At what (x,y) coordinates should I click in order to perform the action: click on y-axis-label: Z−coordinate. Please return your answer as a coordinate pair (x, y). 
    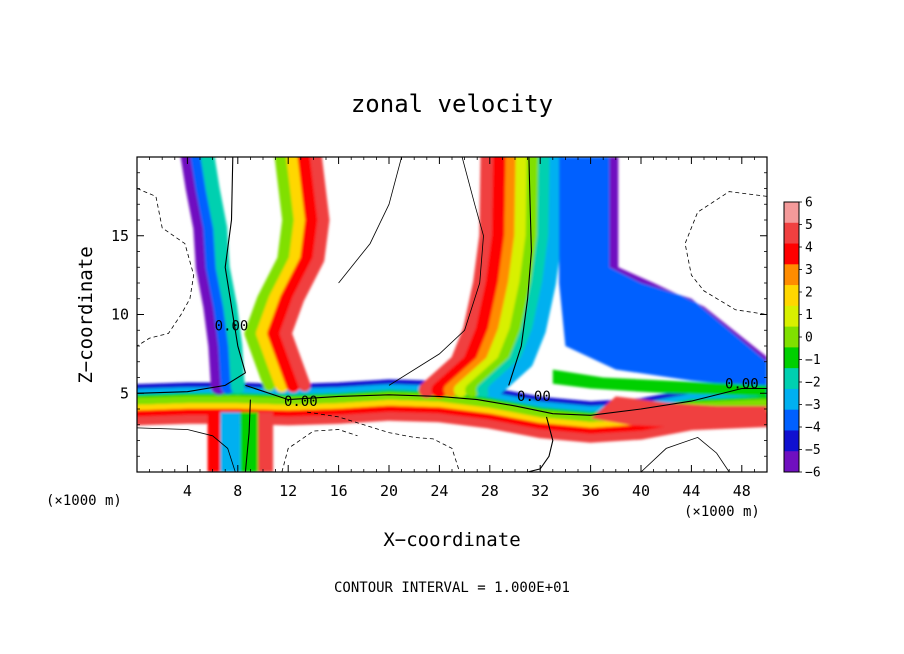
    Looking at the image, I should click on (86, 314).